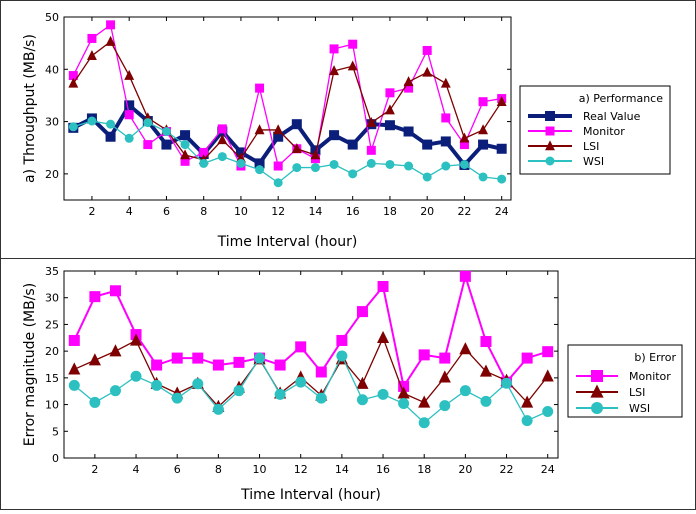  What do you see at coordinates (52, 17) in the screenshot?
I see `y-tick-label: 50` at bounding box center [52, 17].